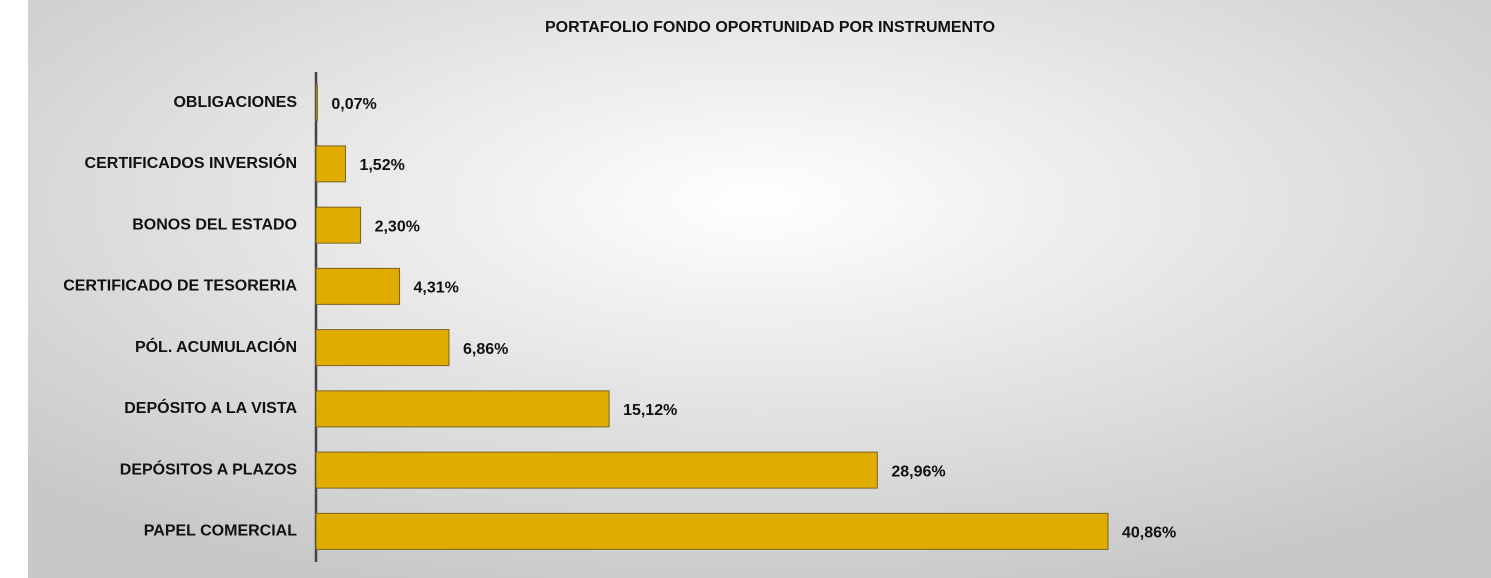 The width and height of the screenshot is (1491, 578). What do you see at coordinates (210, 407) in the screenshot?
I see `category-label: DEPÓSITO A LA VISTA` at bounding box center [210, 407].